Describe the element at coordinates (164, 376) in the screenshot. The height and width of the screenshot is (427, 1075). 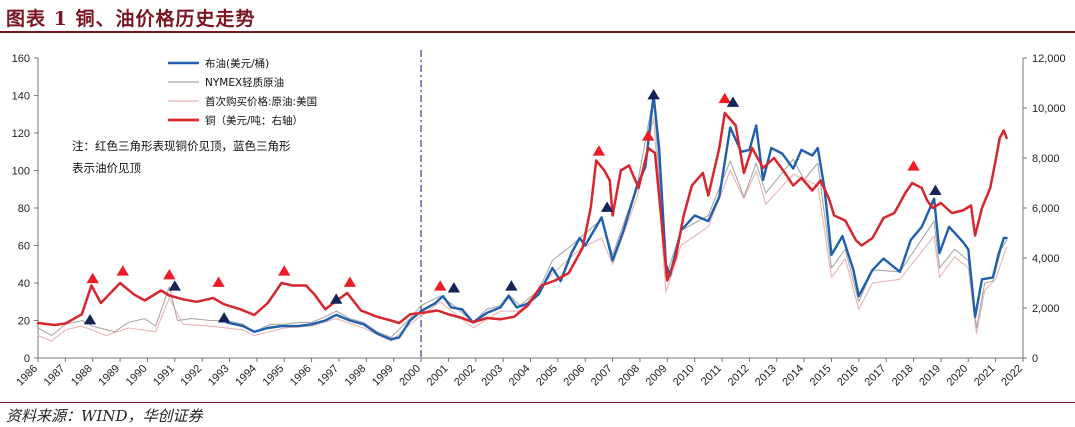
I see `x-tick-label: 1991` at that location.